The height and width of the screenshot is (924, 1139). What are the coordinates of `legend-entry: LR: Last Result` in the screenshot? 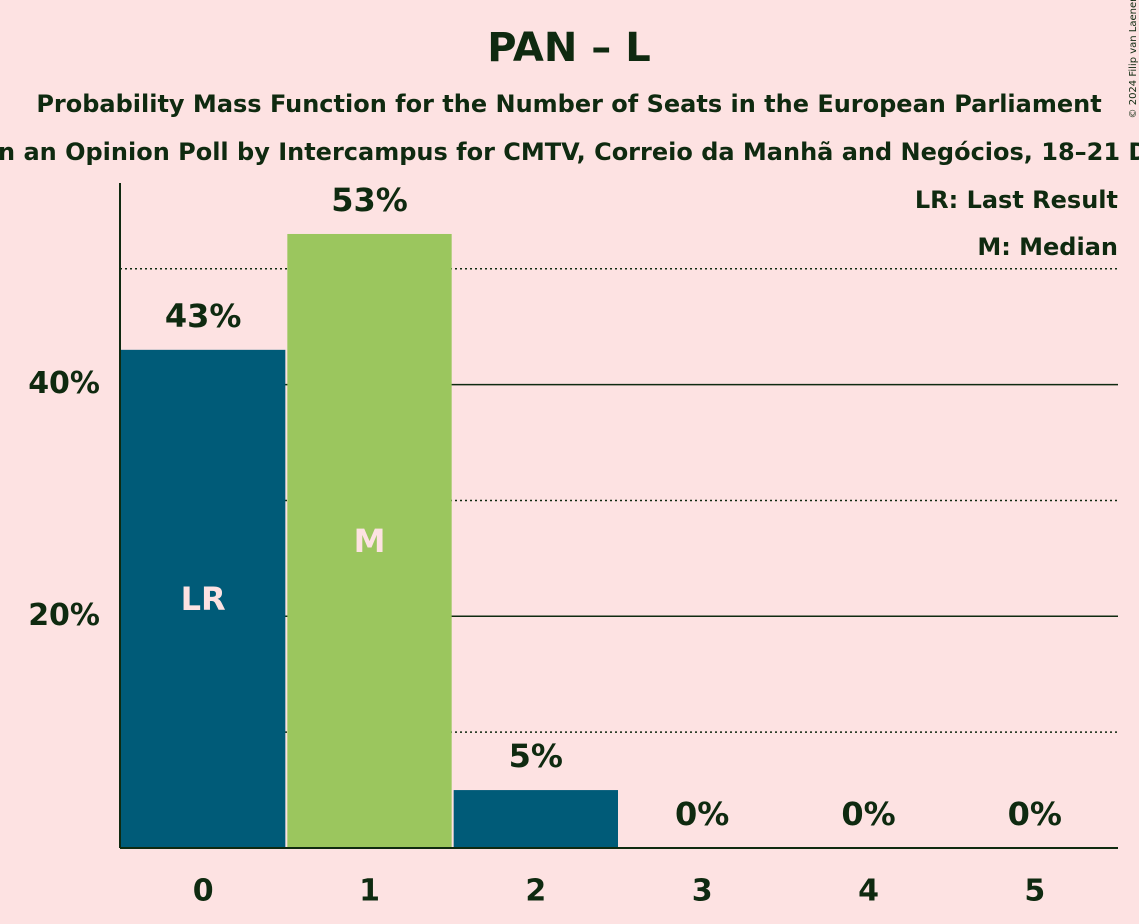 It's located at (1016, 200).